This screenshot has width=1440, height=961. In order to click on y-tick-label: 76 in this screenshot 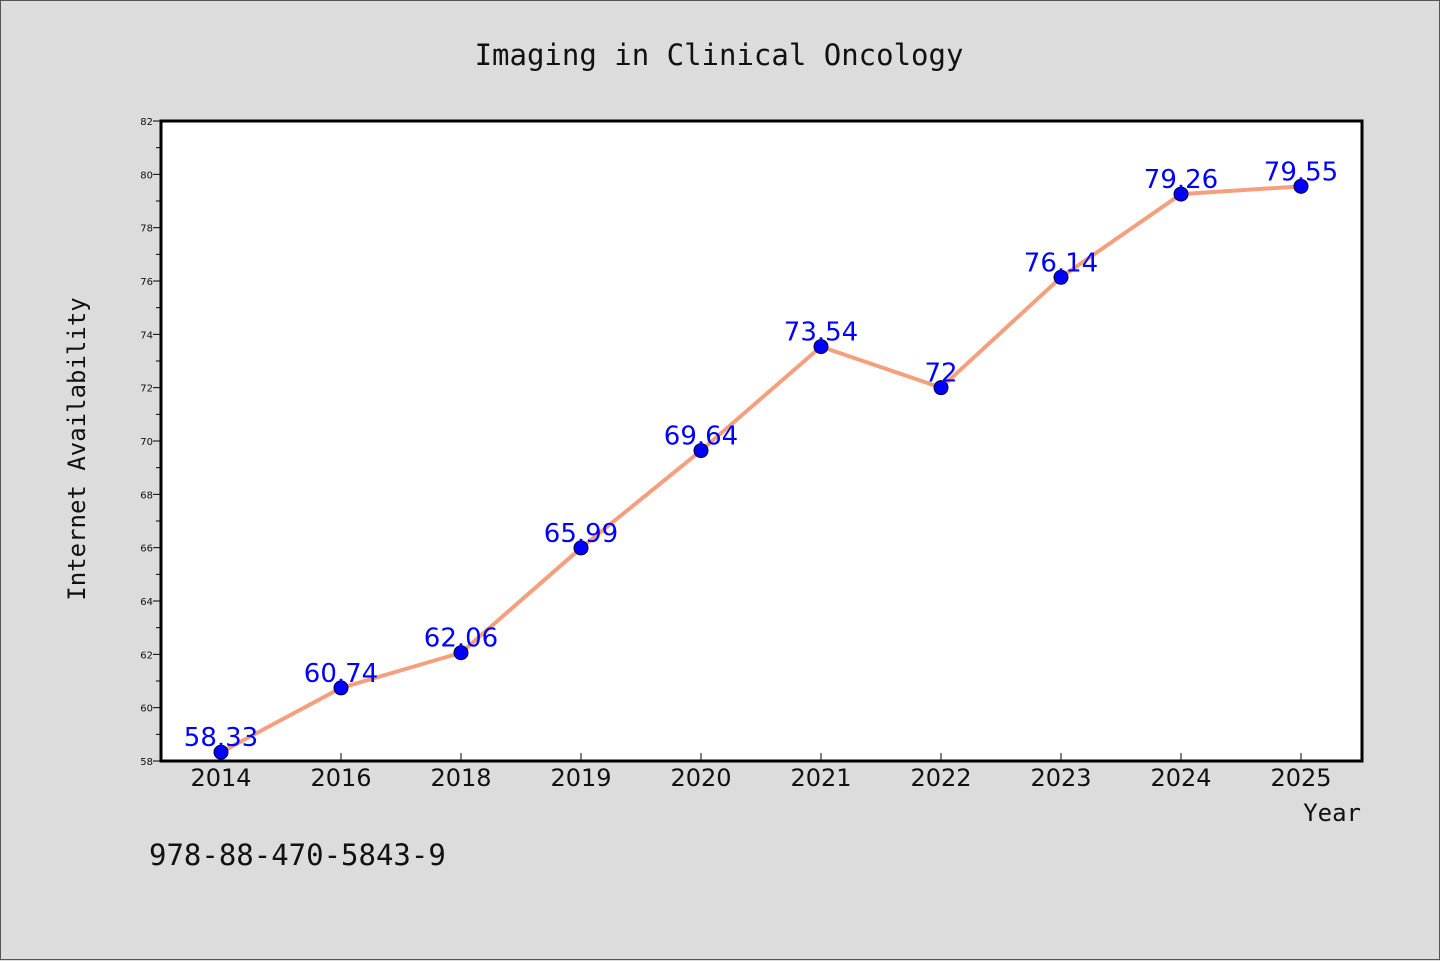, I will do `click(146, 282)`.